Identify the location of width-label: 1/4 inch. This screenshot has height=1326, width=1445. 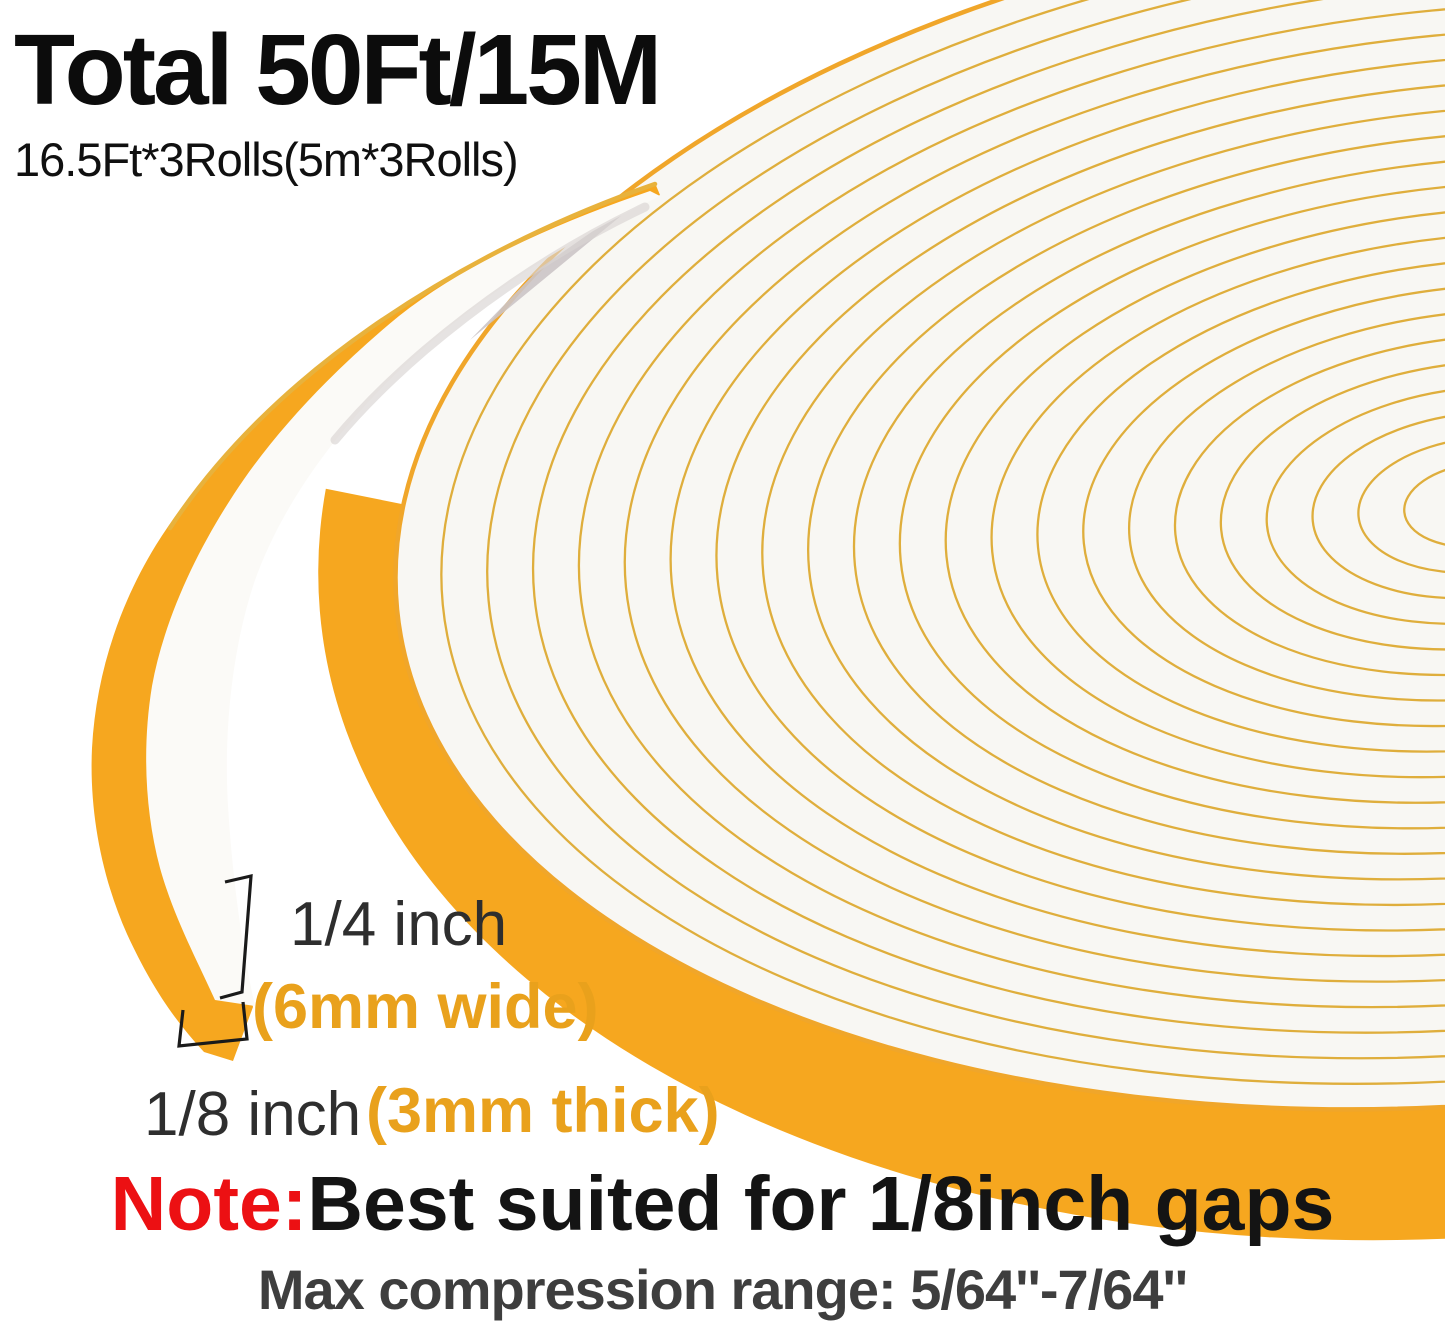
(399, 924).